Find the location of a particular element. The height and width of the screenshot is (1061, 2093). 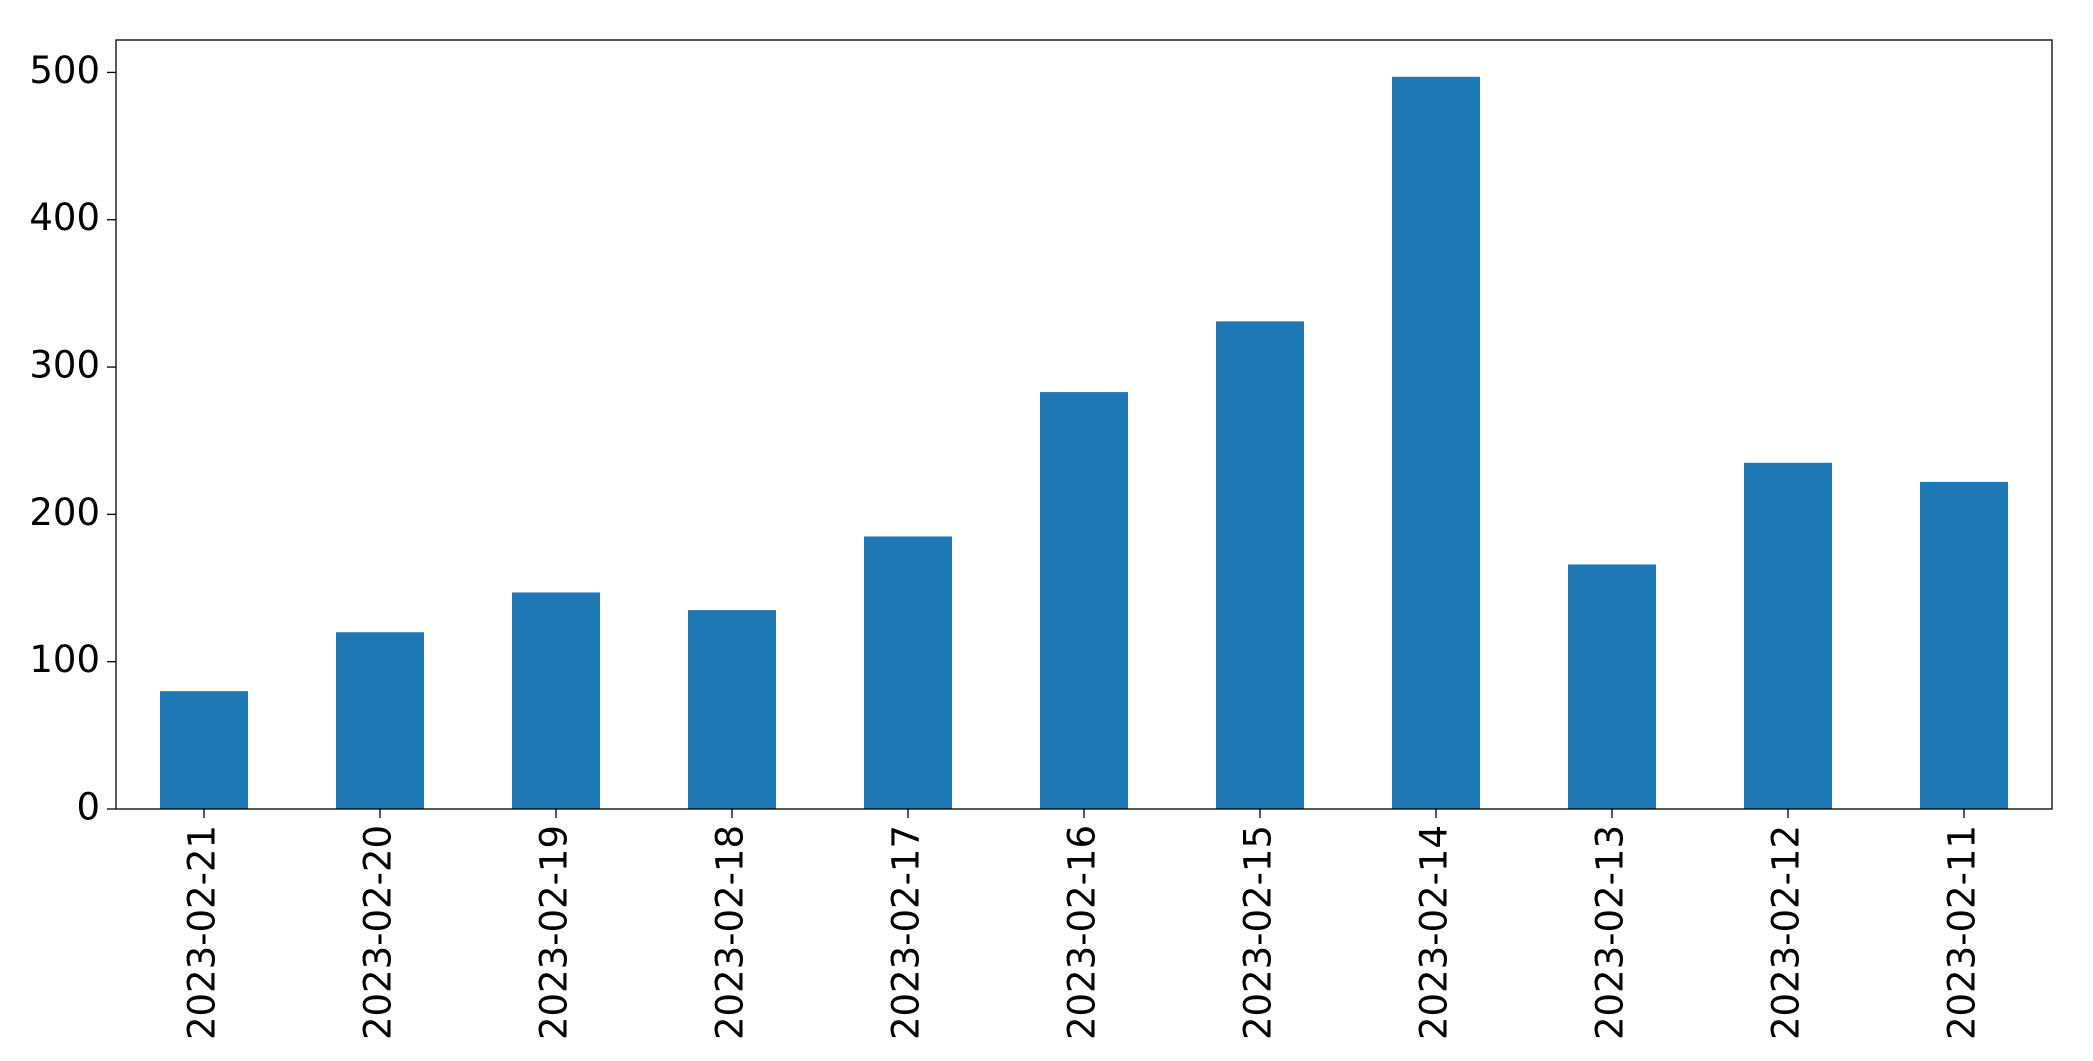

x-tick-label: 2023-02-19 is located at coordinates (554, 932).